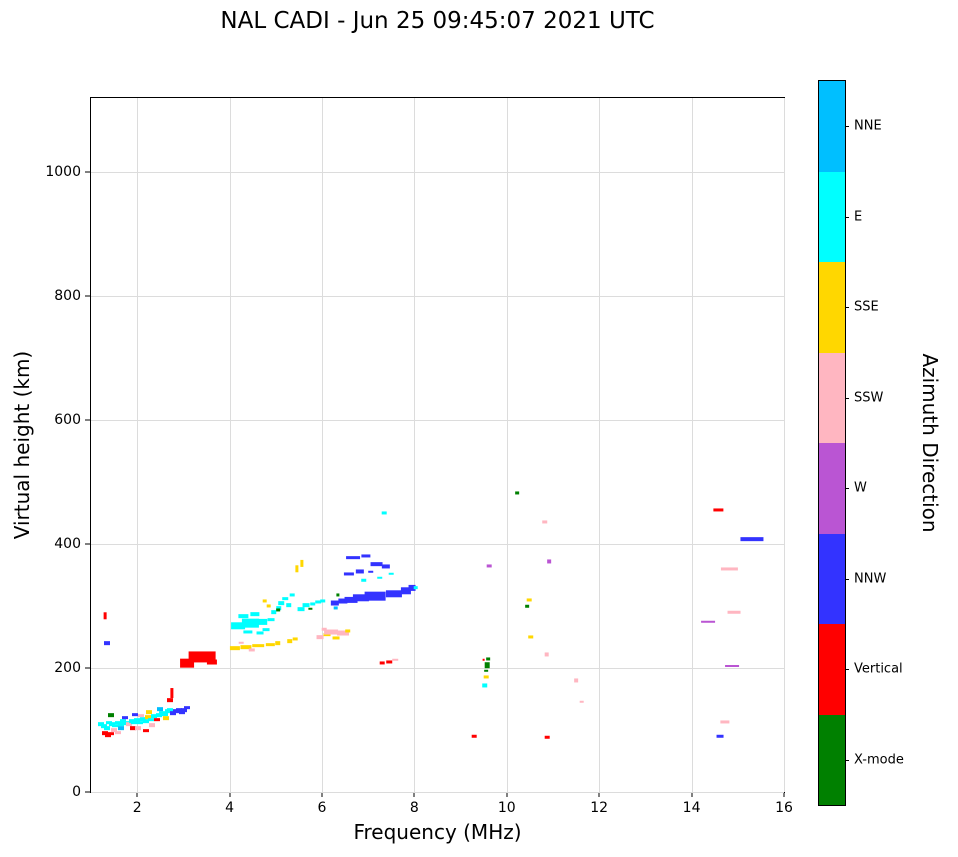 The height and width of the screenshot is (857, 958). I want to click on y-tick-label: 200, so click(67, 668).